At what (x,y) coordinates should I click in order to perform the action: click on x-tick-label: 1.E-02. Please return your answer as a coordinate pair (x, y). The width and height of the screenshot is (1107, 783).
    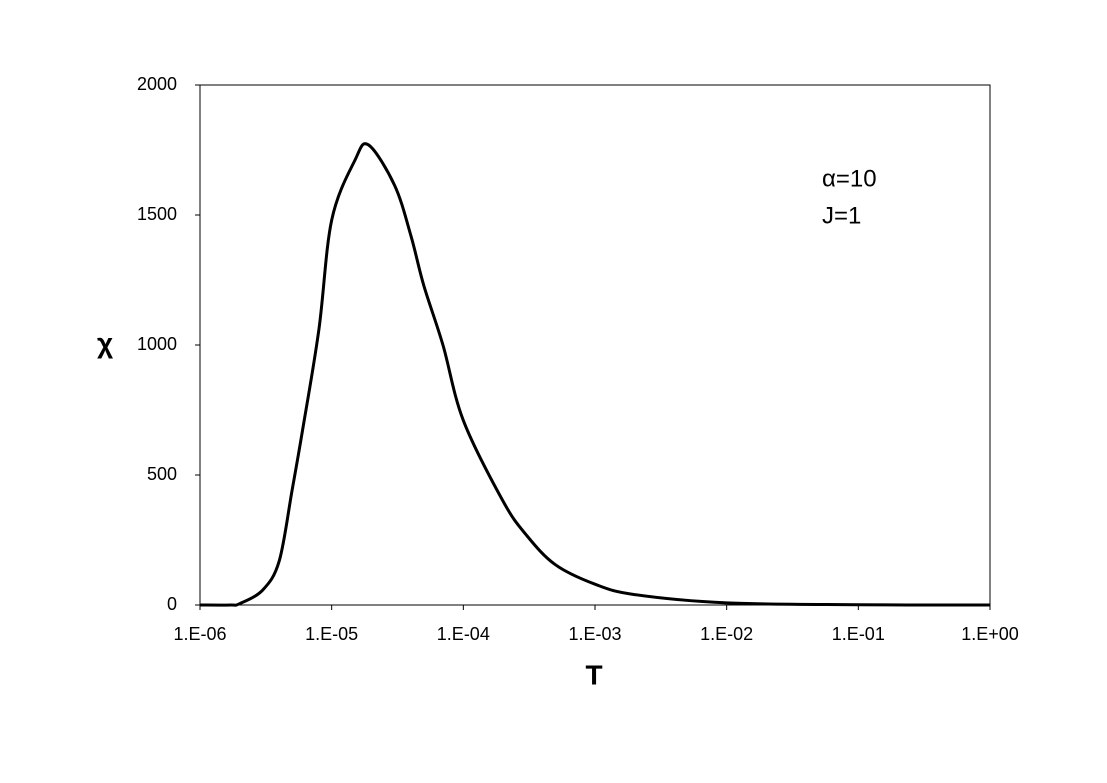
    Looking at the image, I should click on (726, 634).